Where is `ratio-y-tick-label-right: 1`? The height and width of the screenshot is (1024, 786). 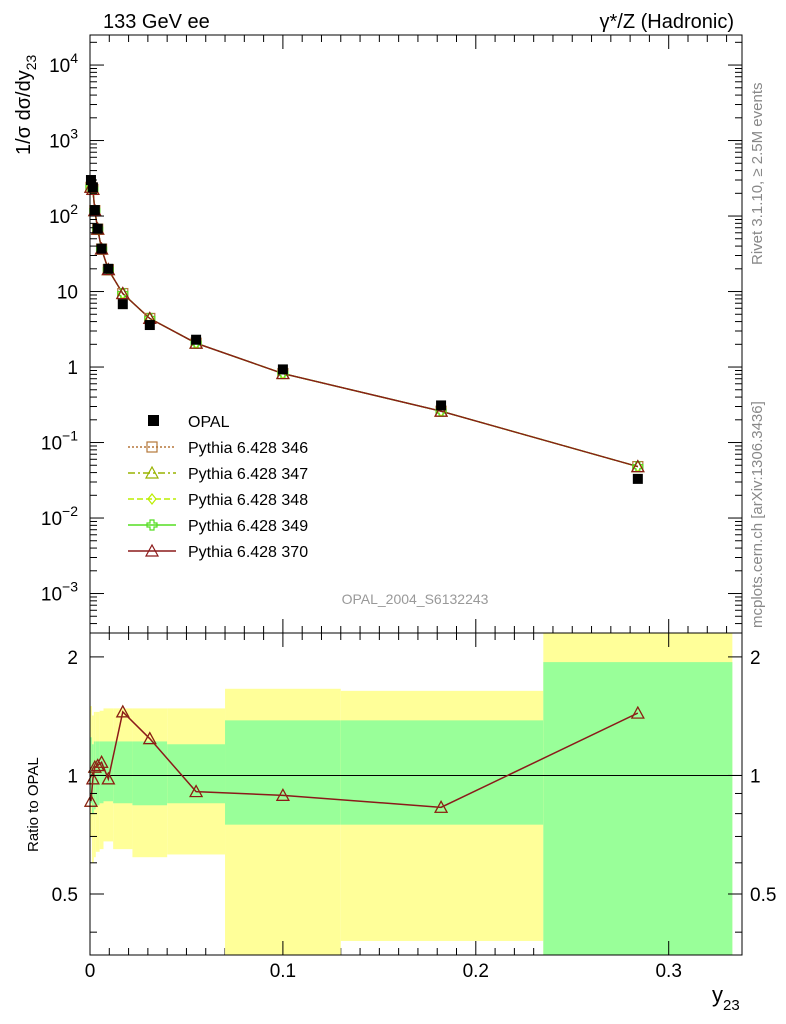 ratio-y-tick-label-right: 1 is located at coordinates (755, 776).